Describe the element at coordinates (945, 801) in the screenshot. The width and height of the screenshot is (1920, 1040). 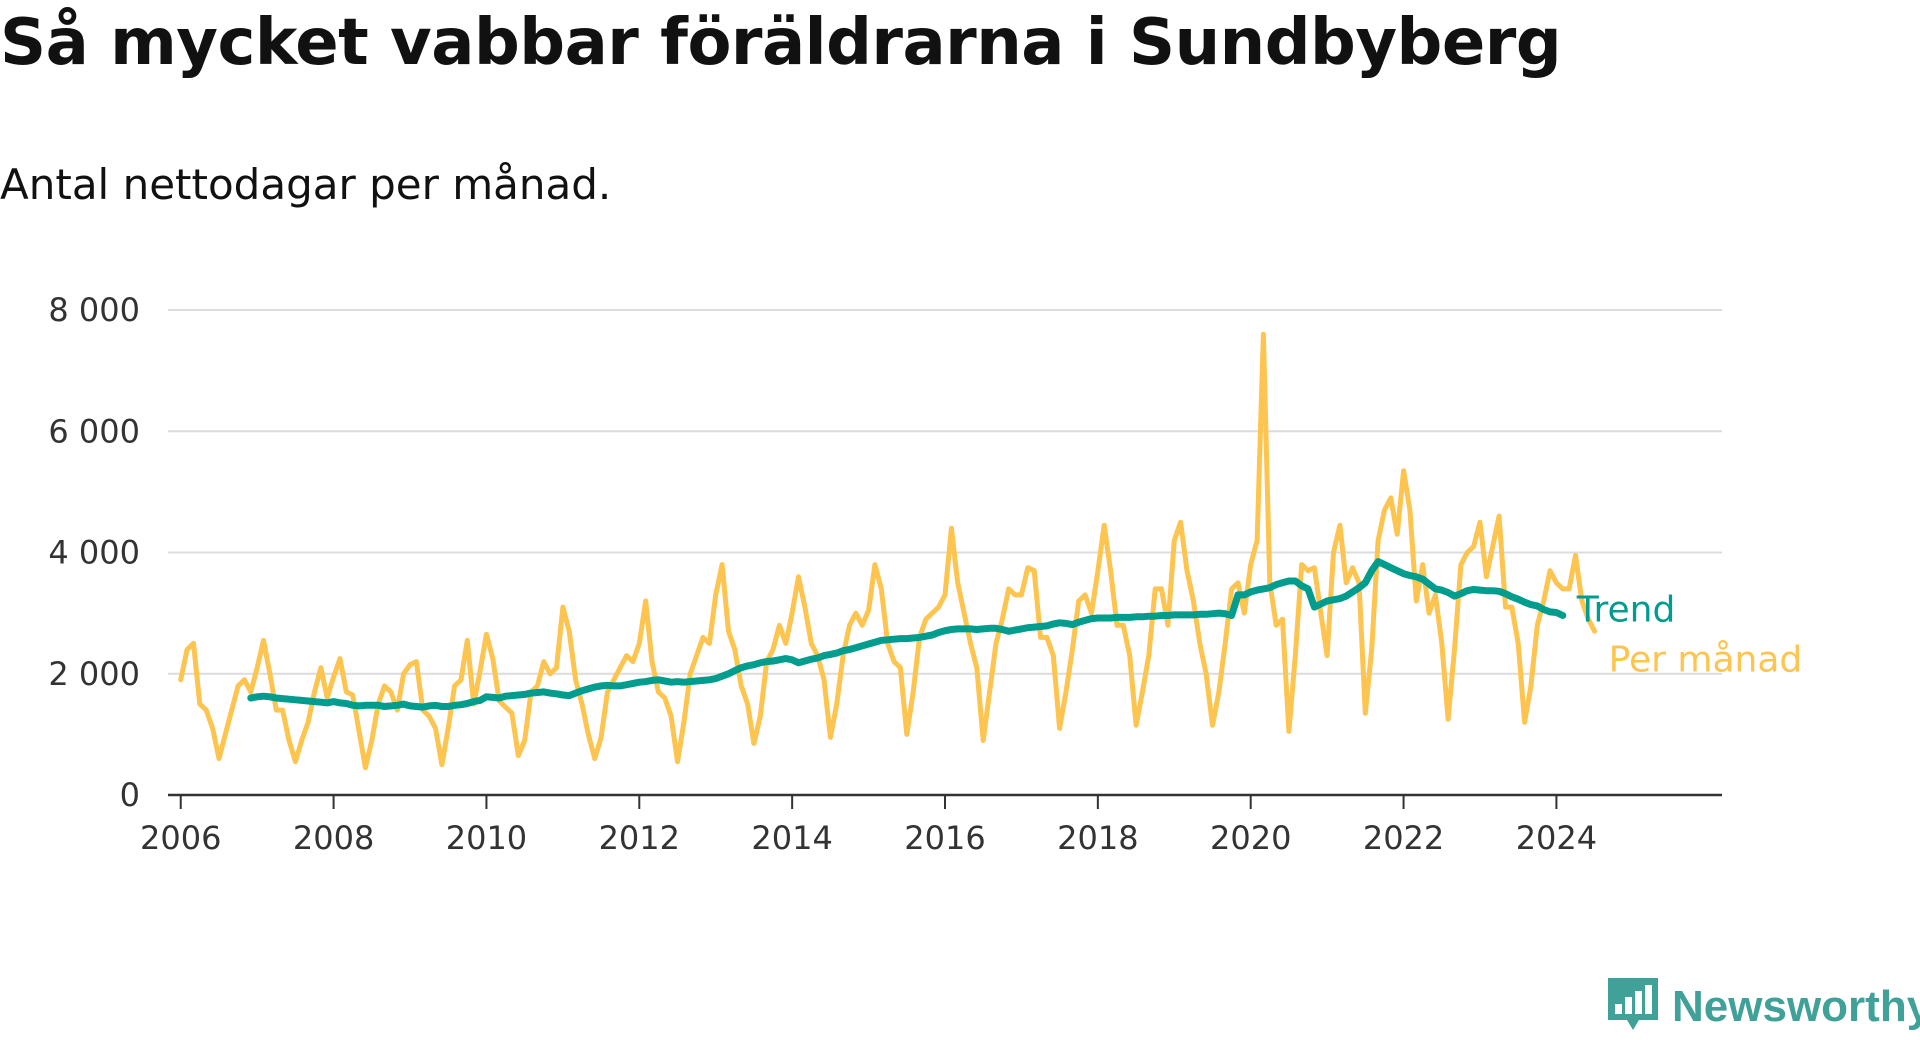
I see `x-axis` at that location.